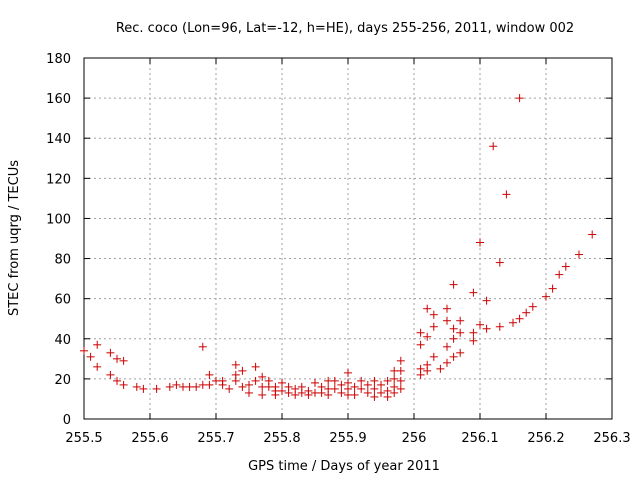 The height and width of the screenshot is (480, 640). I want to click on x-axis-label: GPS time / Days of year 2011, so click(344, 466).